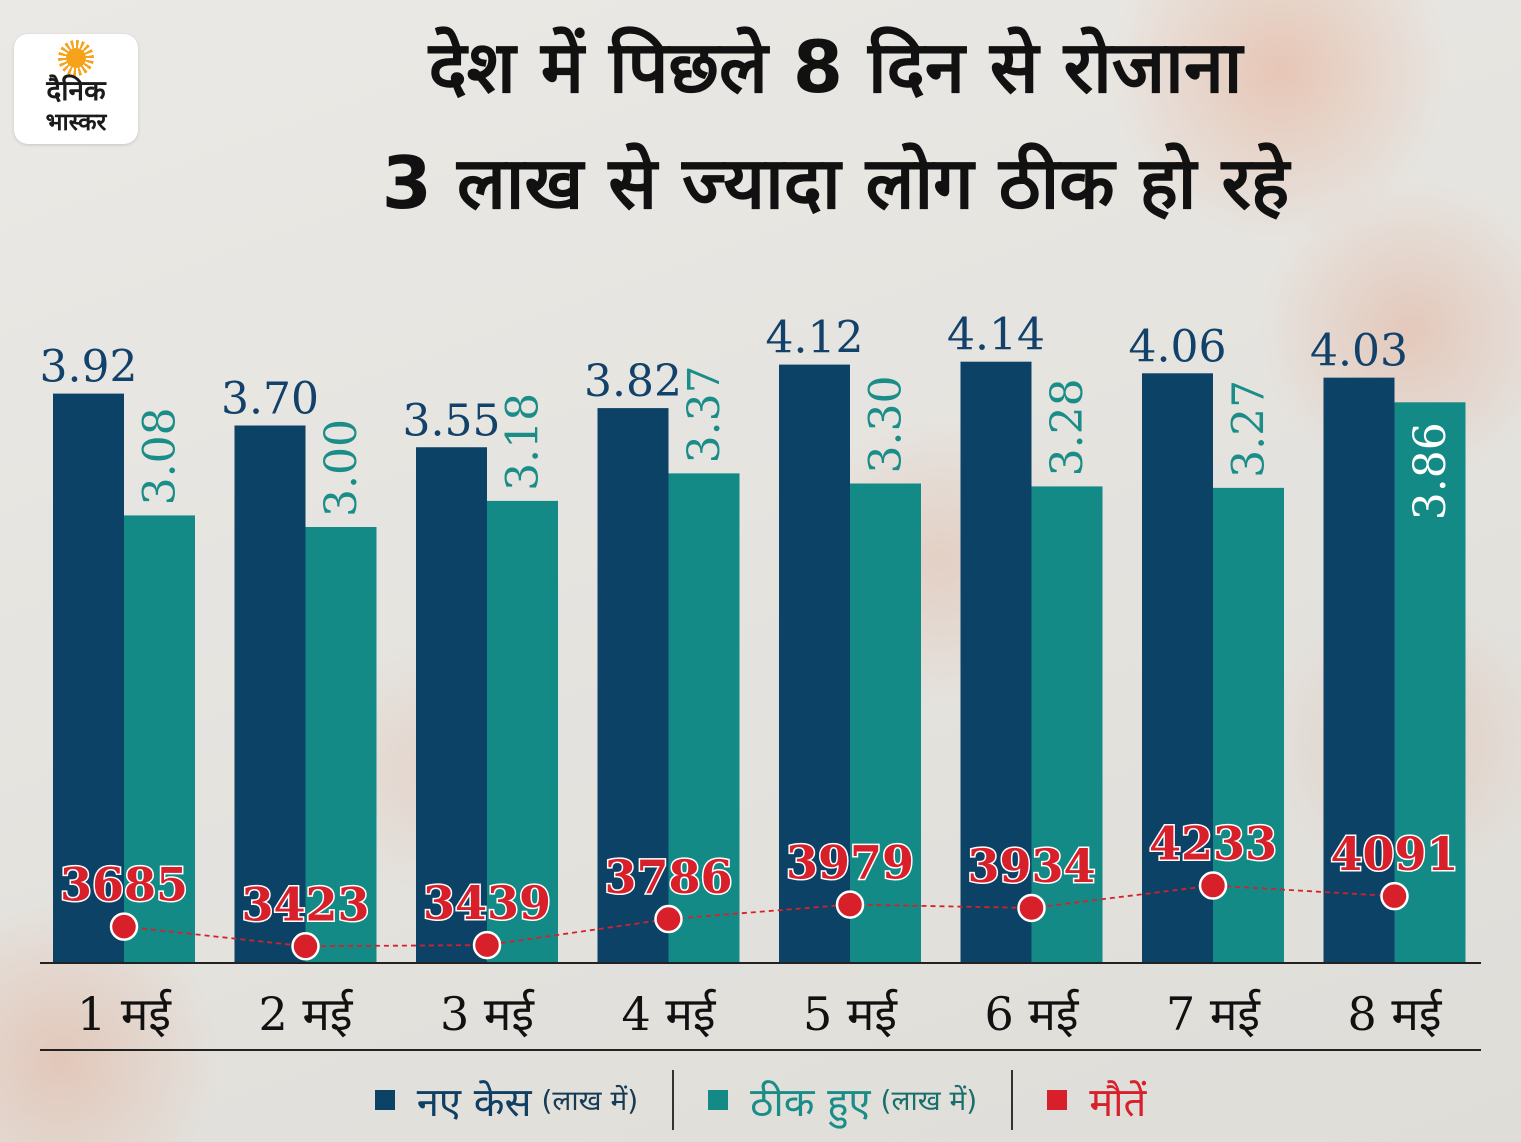  I want to click on x-tick-label: 2 मई, so click(306, 1014).